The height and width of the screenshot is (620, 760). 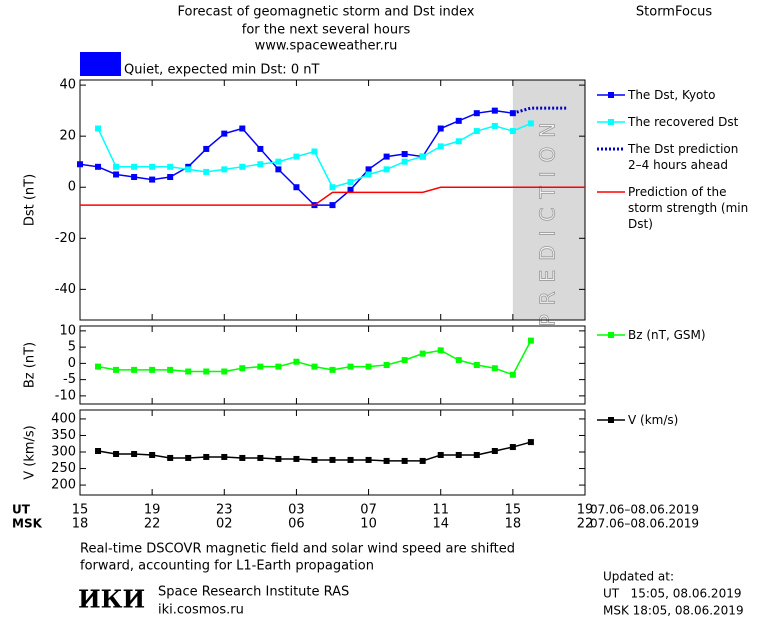 What do you see at coordinates (221, 70) in the screenshot?
I see `status: Quiet, expected min Dst: 0 nT` at bounding box center [221, 70].